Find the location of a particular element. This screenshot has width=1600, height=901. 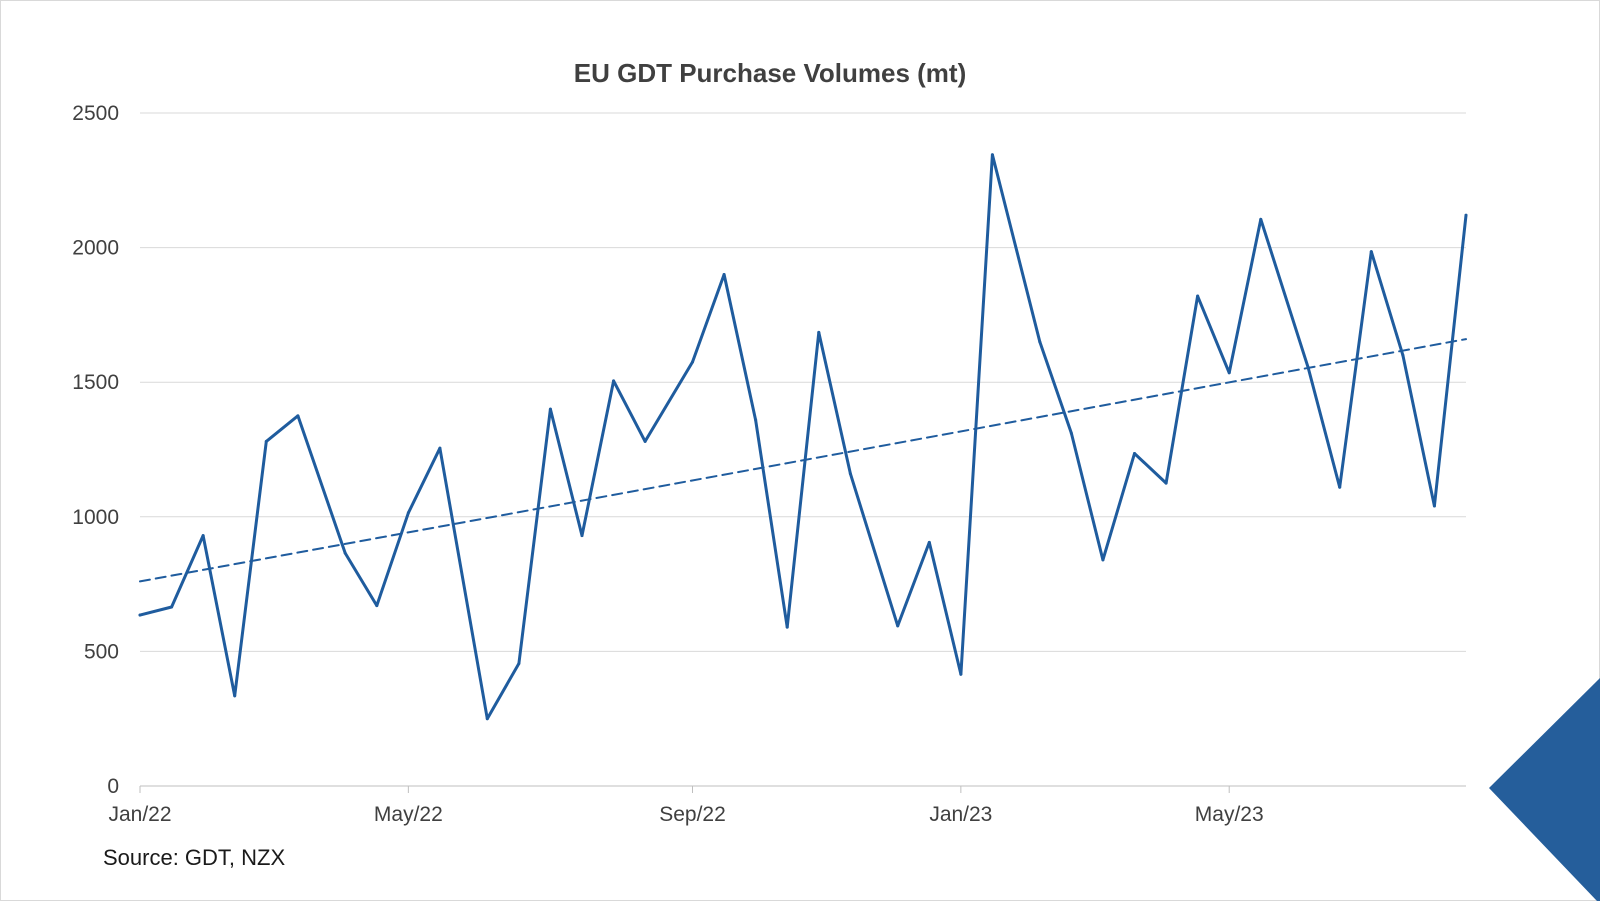

chart-title: EU GDT Purchase Volumes (mt) is located at coordinates (770, 73).